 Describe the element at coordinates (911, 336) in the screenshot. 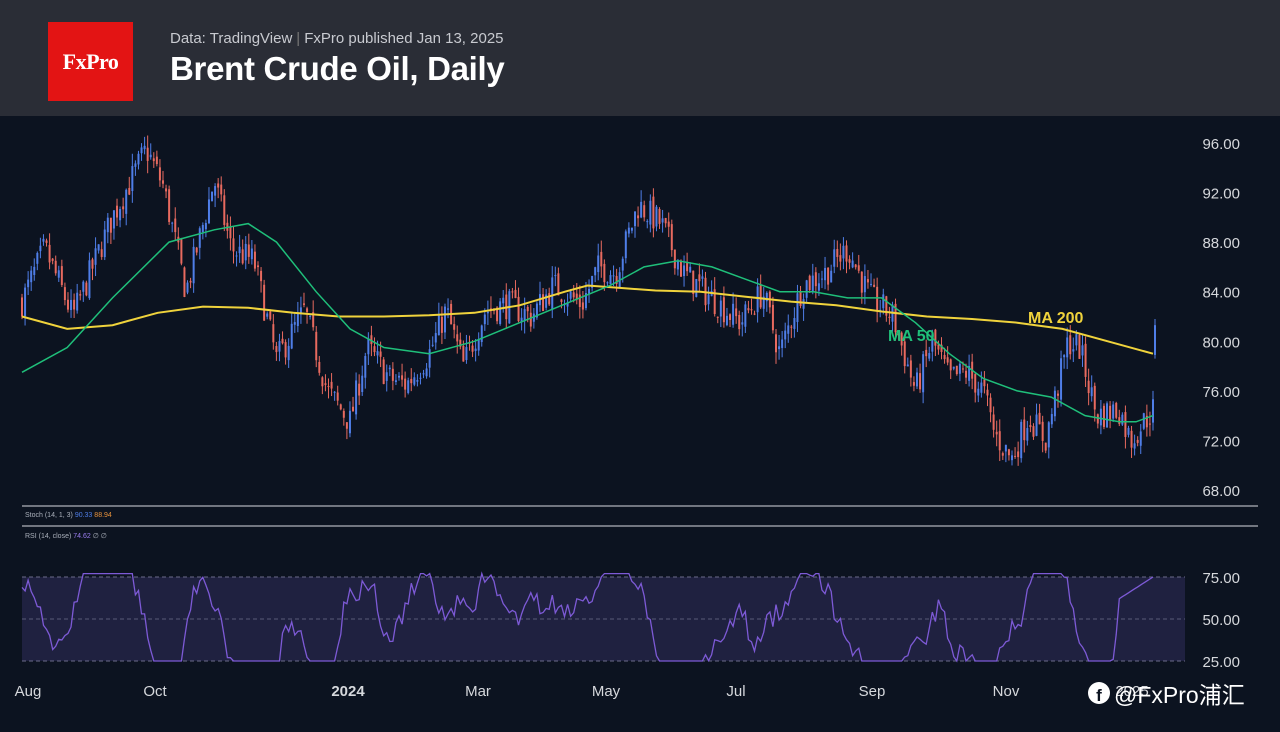

I see `ma50-label: MA 50` at that location.